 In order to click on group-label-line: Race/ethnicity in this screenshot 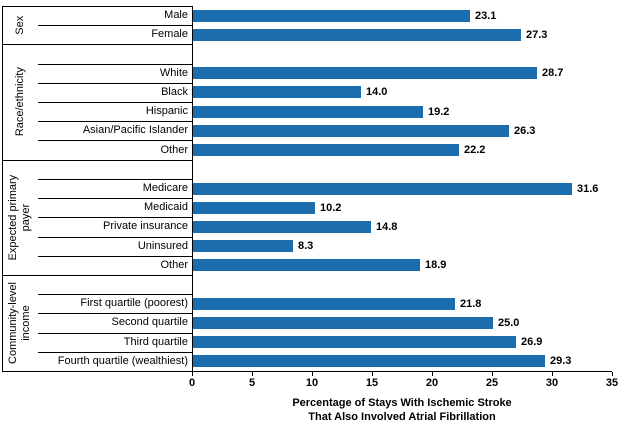, I will do `click(19, 102)`.